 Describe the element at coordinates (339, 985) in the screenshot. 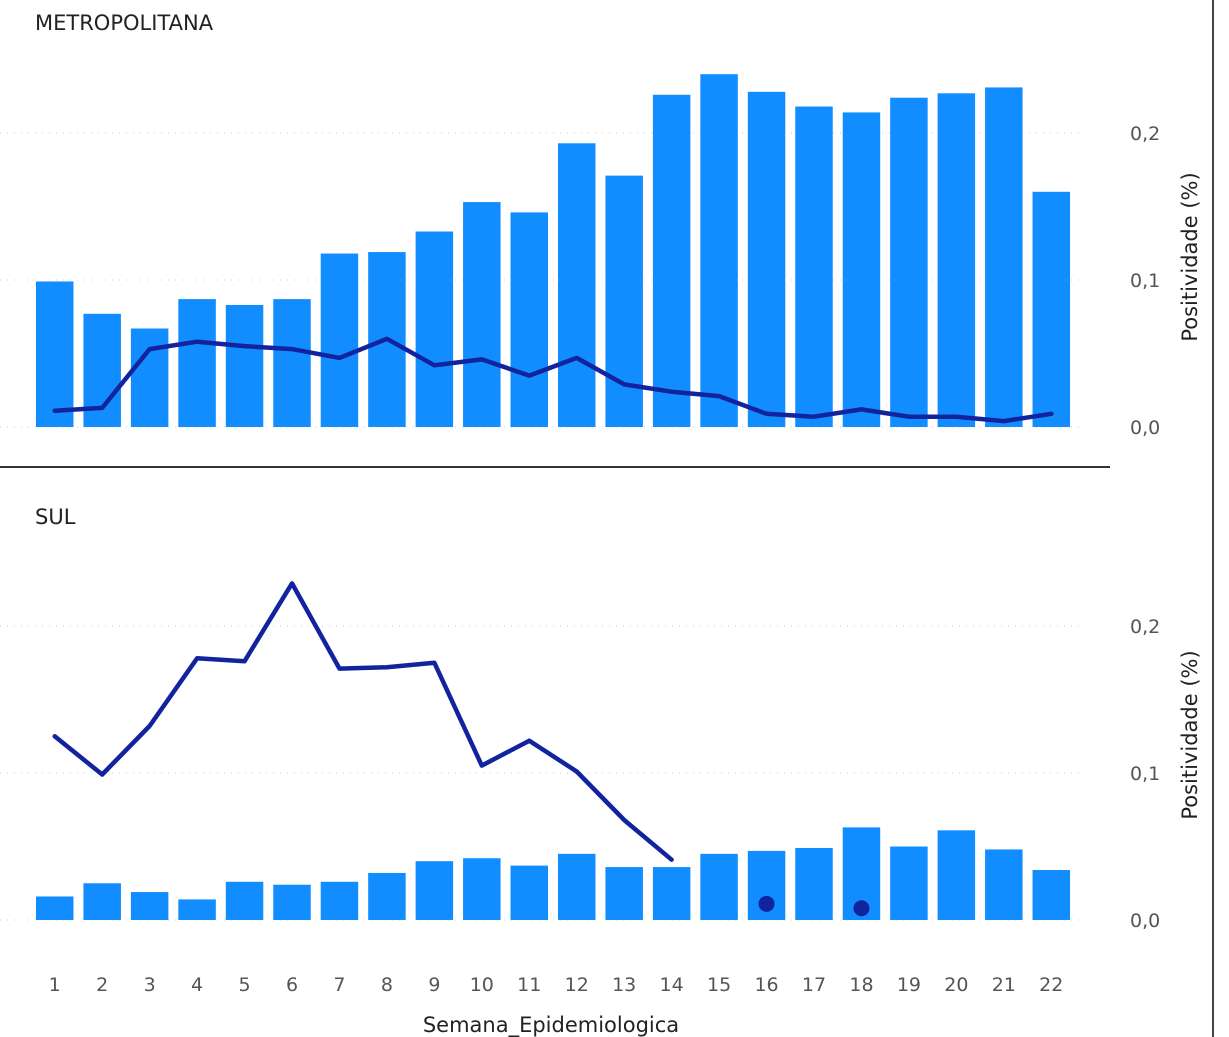

I see `x-tick-label: 7` at that location.